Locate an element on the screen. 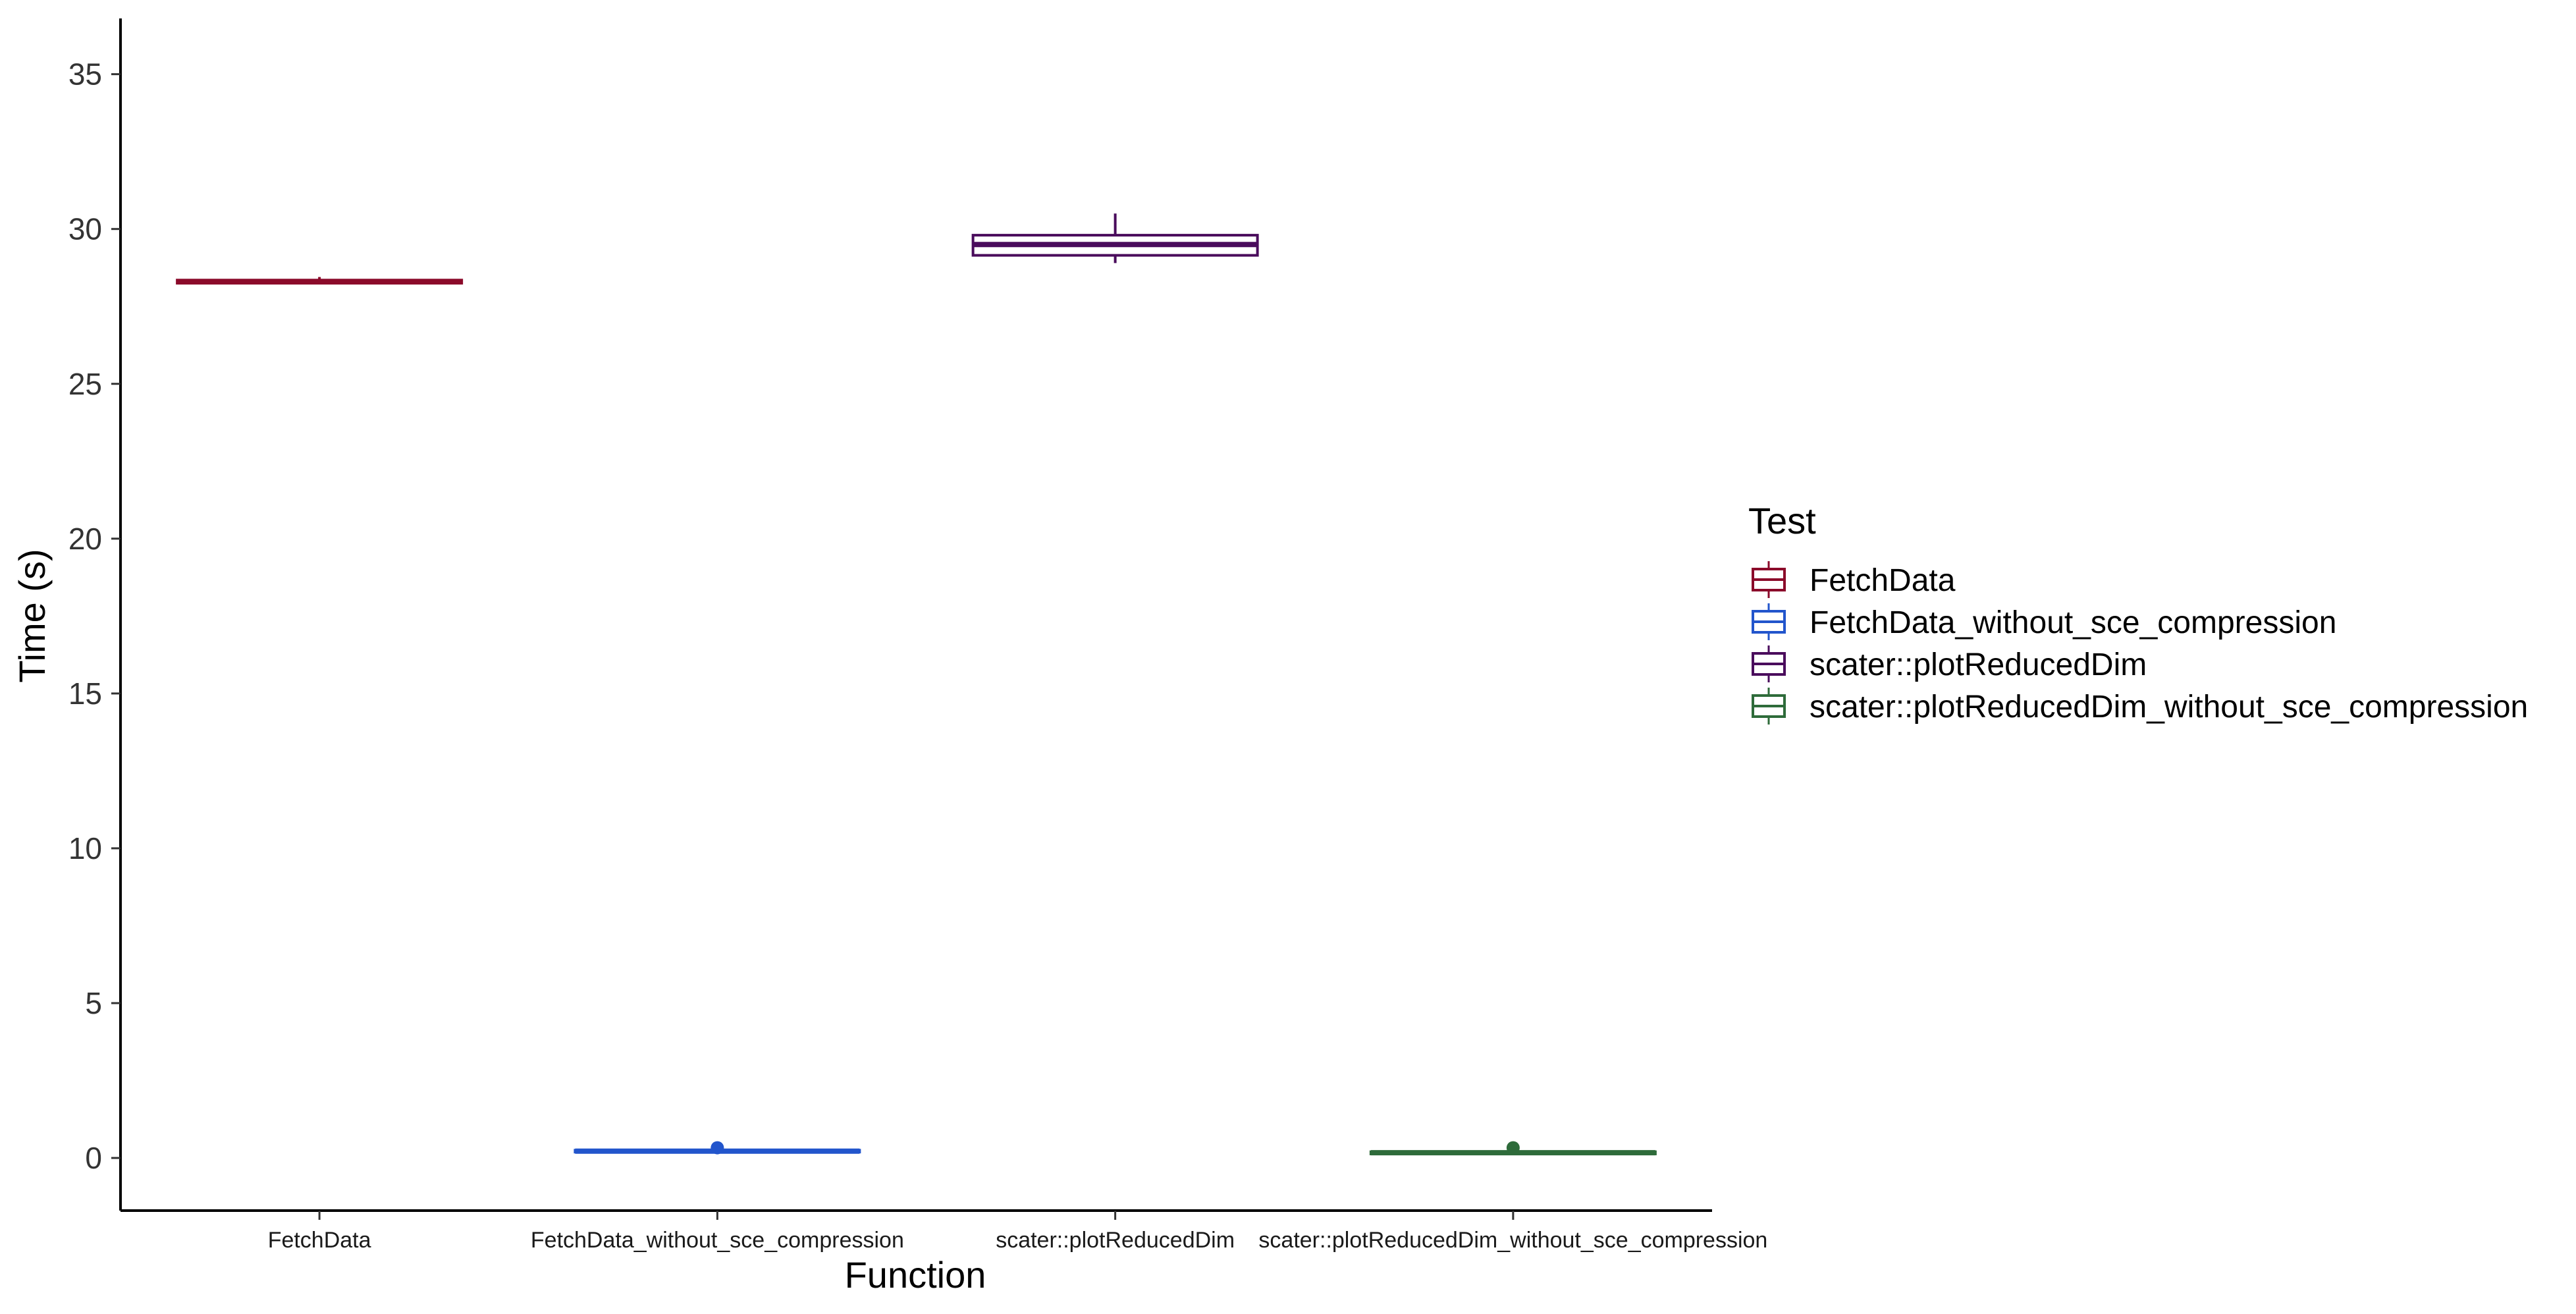 The image size is (2576, 1314). y-tick-label: 0 is located at coordinates (93, 1158).